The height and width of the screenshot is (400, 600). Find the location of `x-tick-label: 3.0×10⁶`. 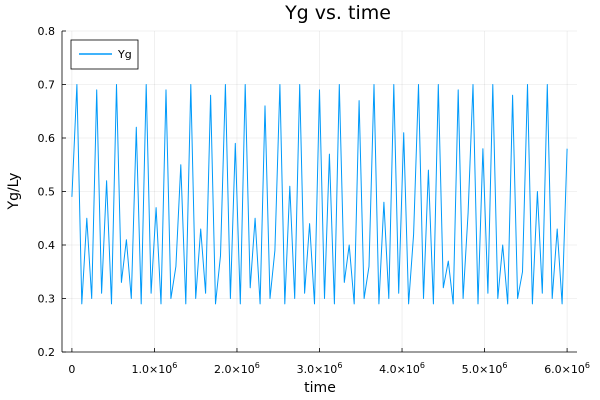

x-tick-label: 3.0×10⁶ is located at coordinates (320, 368).